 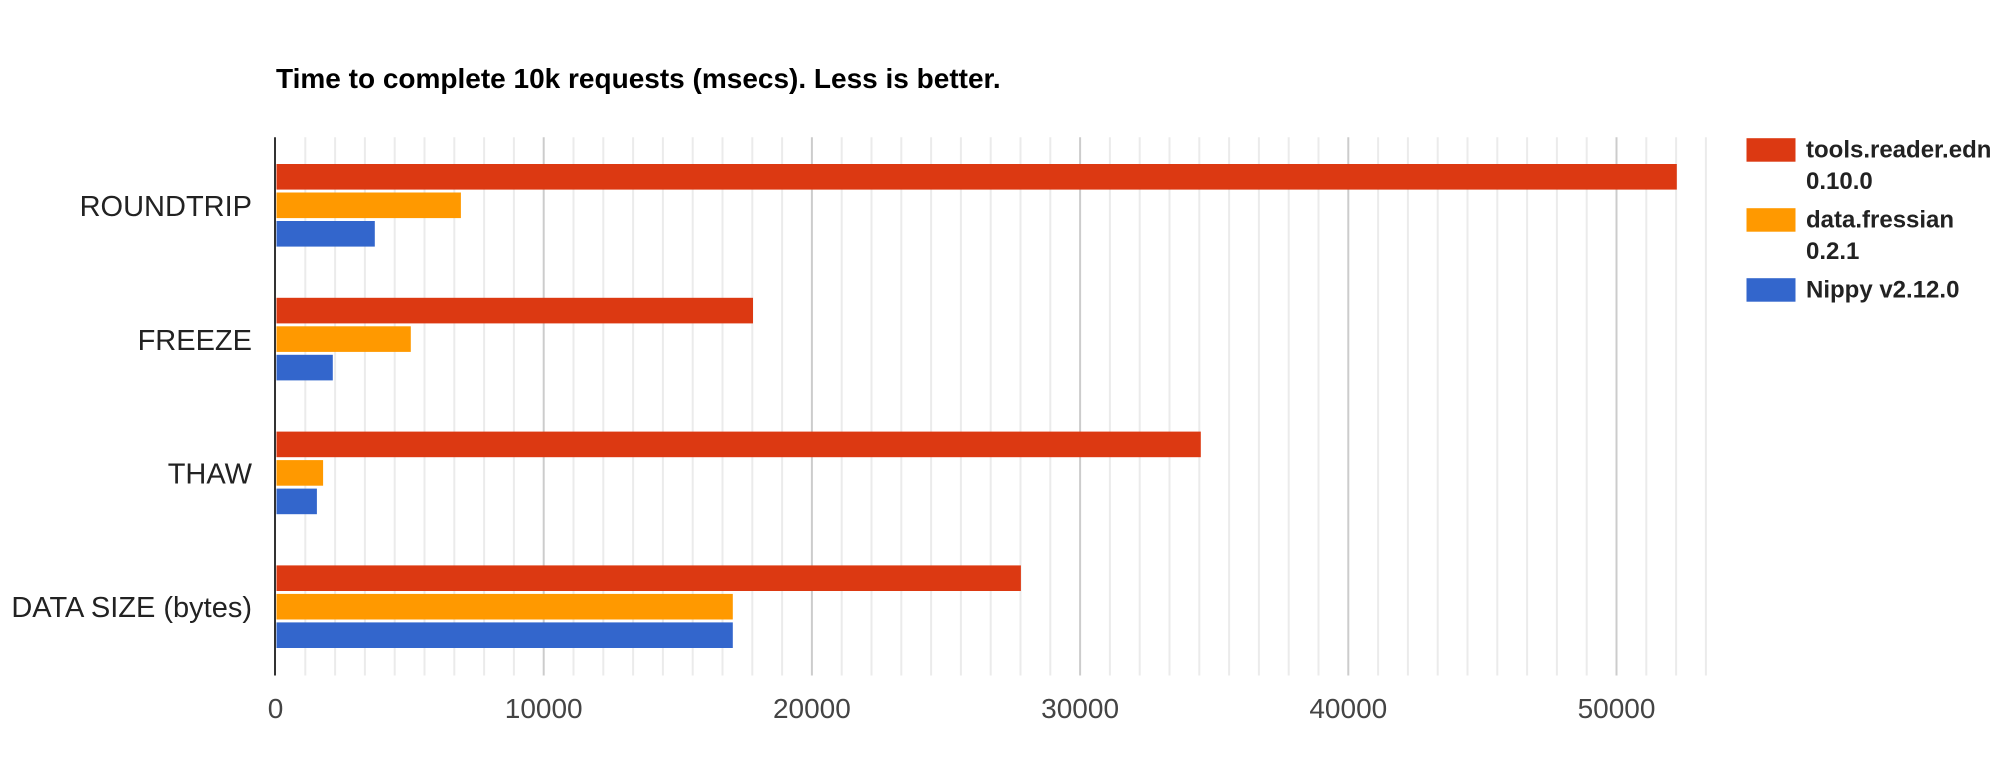 I want to click on svg-text: 0, so click(x=276, y=708).